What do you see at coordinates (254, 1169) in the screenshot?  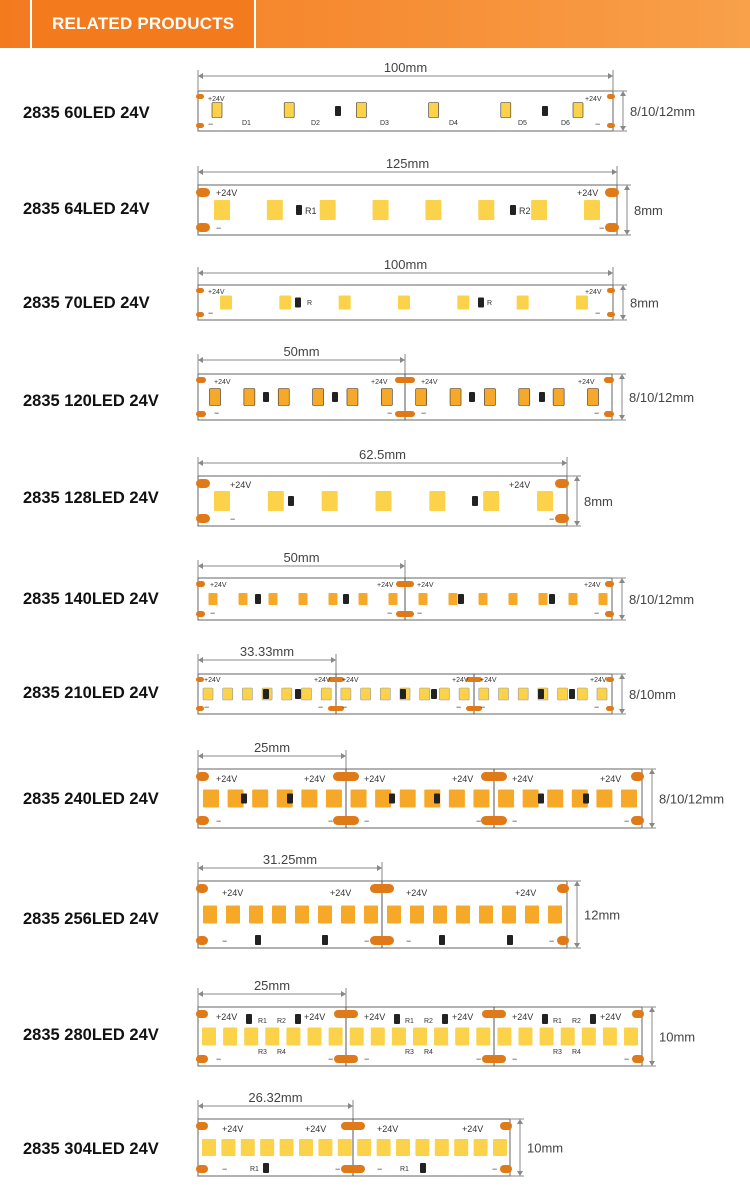 I see `component-label: R1` at bounding box center [254, 1169].